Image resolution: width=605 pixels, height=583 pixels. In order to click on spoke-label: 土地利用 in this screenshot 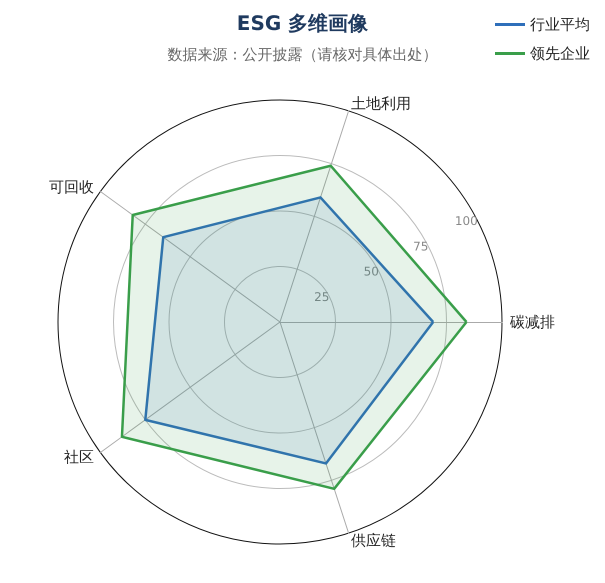, I will do `click(381, 103)`.